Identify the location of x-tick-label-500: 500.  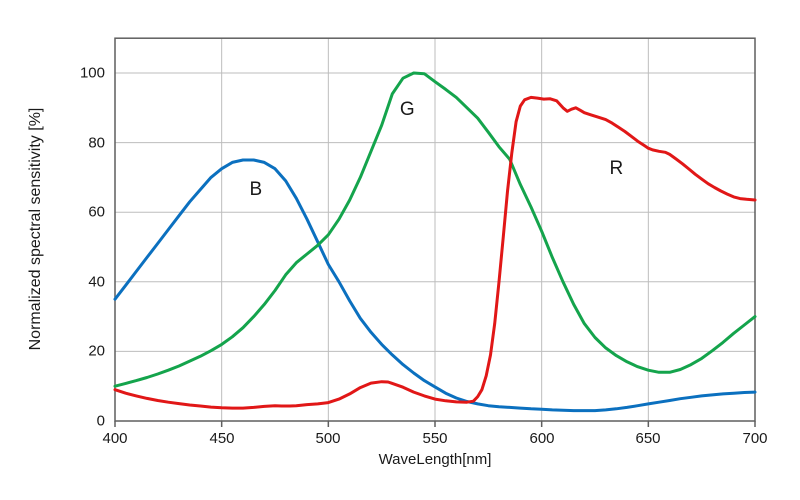
(328, 438).